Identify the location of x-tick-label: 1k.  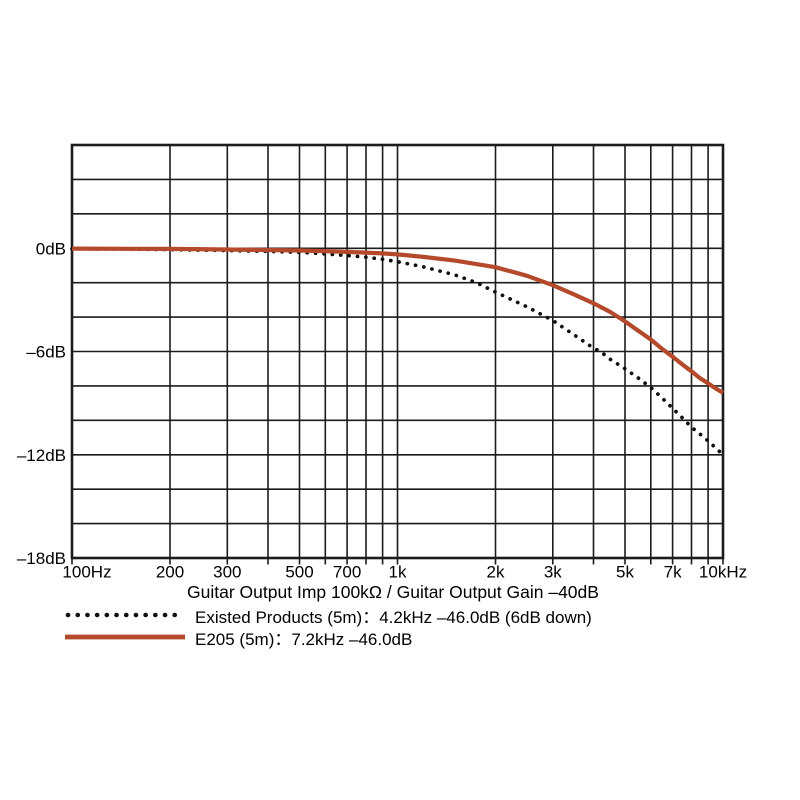
(398, 572).